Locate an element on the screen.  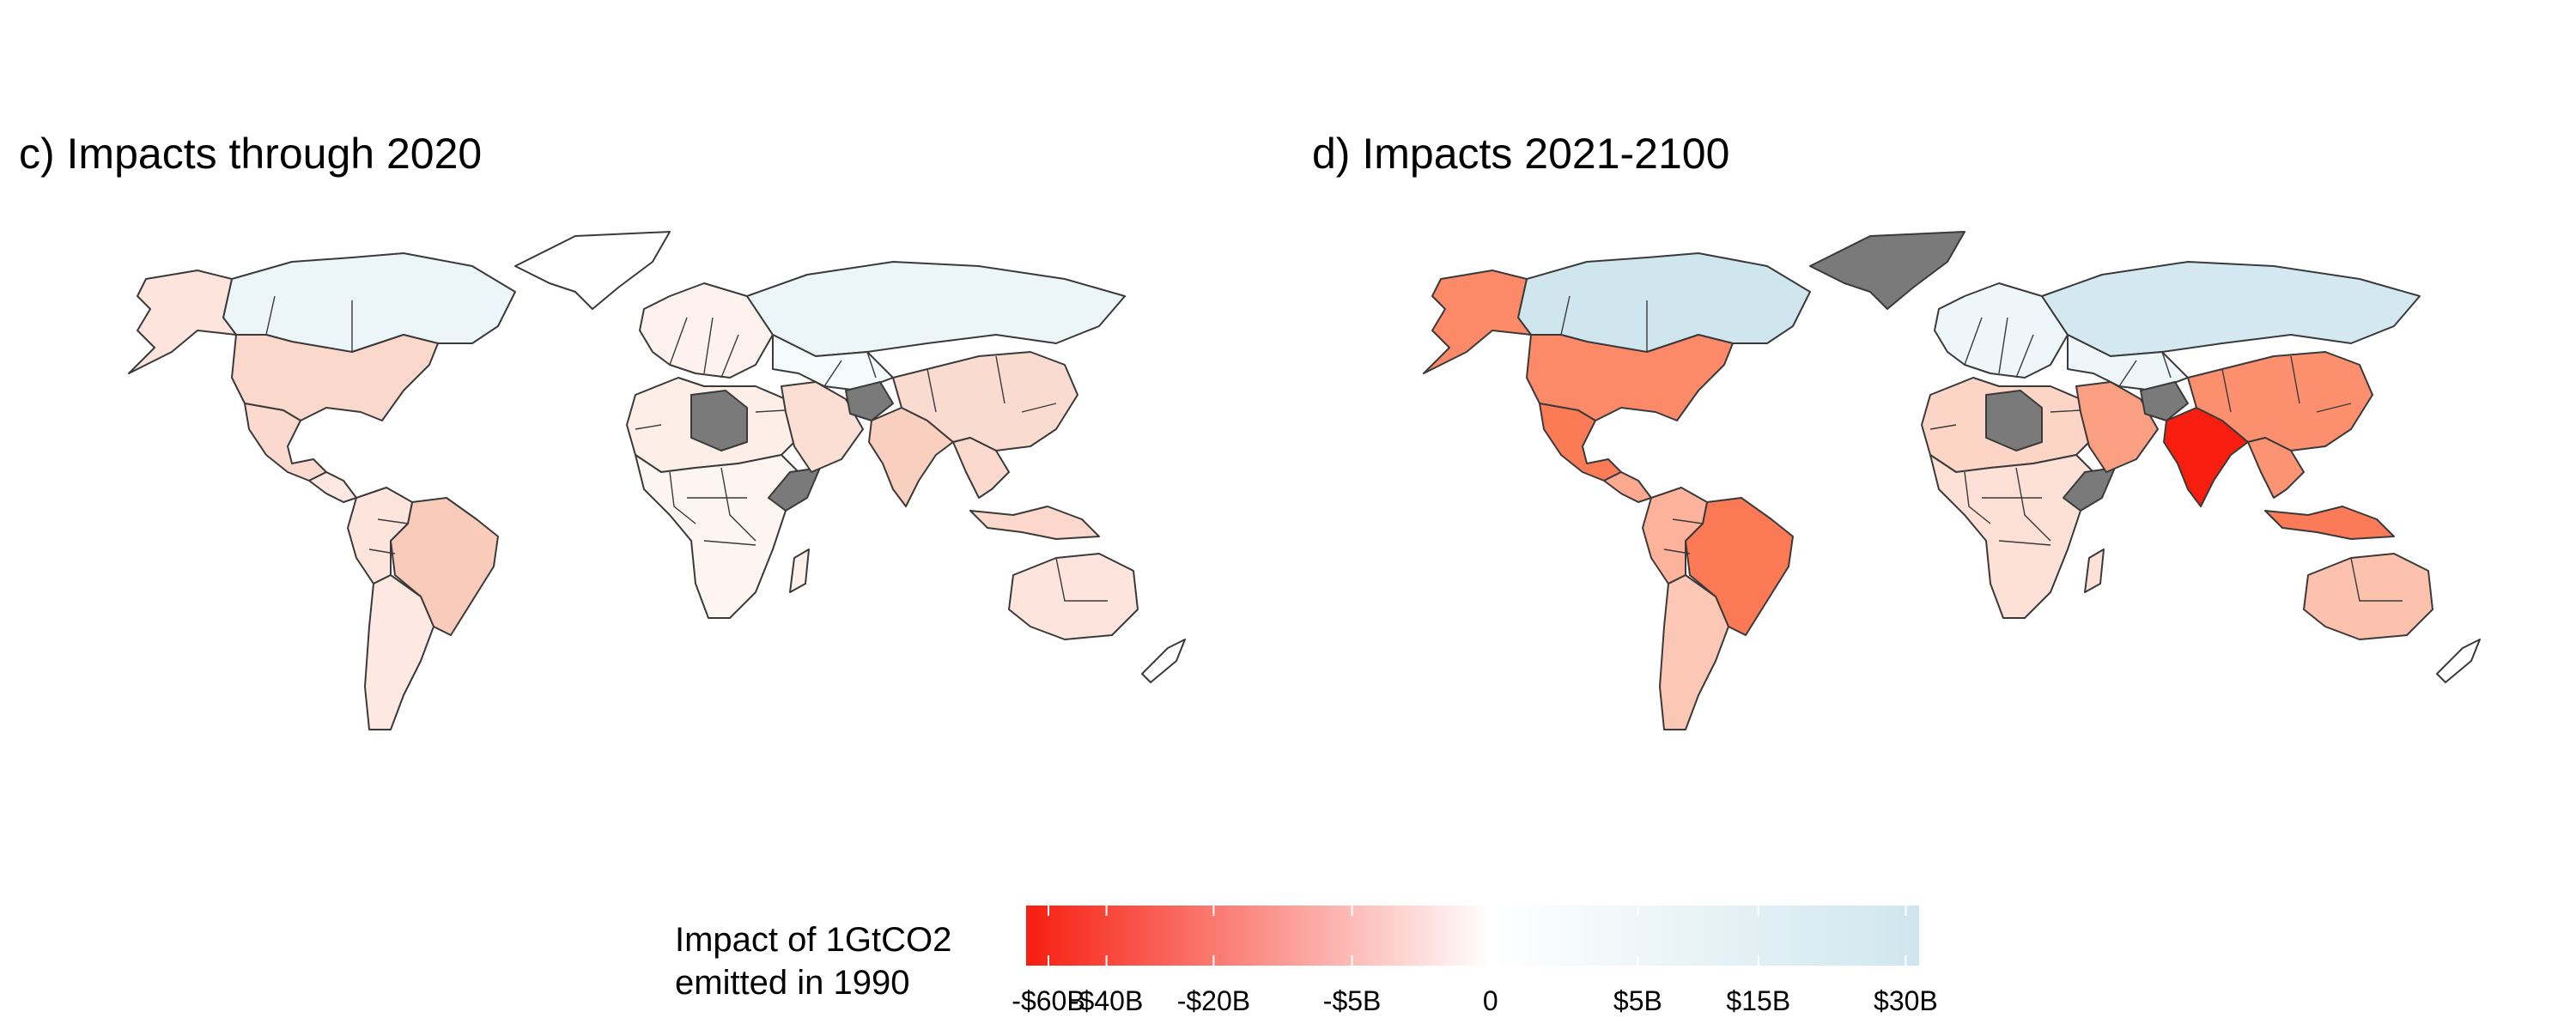
panel-c-title: c) Impacts through 2020 is located at coordinates (251, 154).